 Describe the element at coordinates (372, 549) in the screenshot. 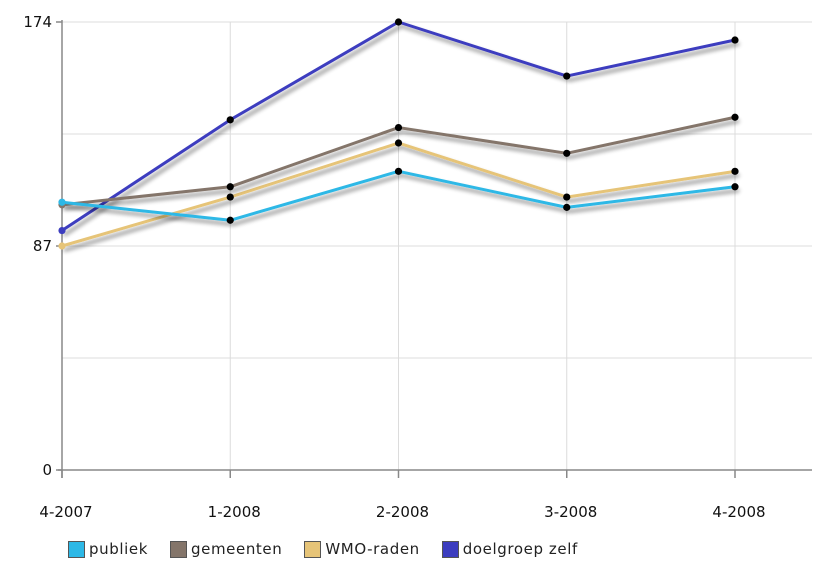

I see `legend-label: WMO-raden` at that location.